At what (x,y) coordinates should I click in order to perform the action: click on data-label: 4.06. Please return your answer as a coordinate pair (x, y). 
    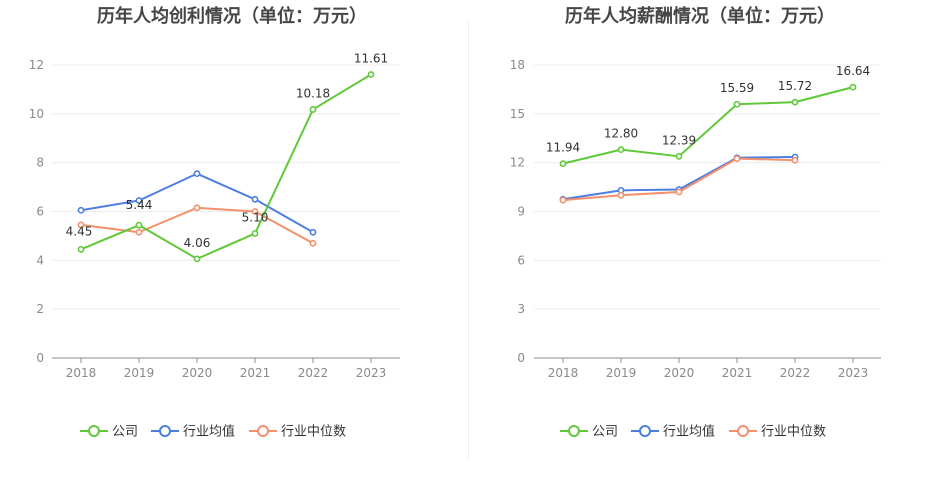
    Looking at the image, I should click on (197, 243).